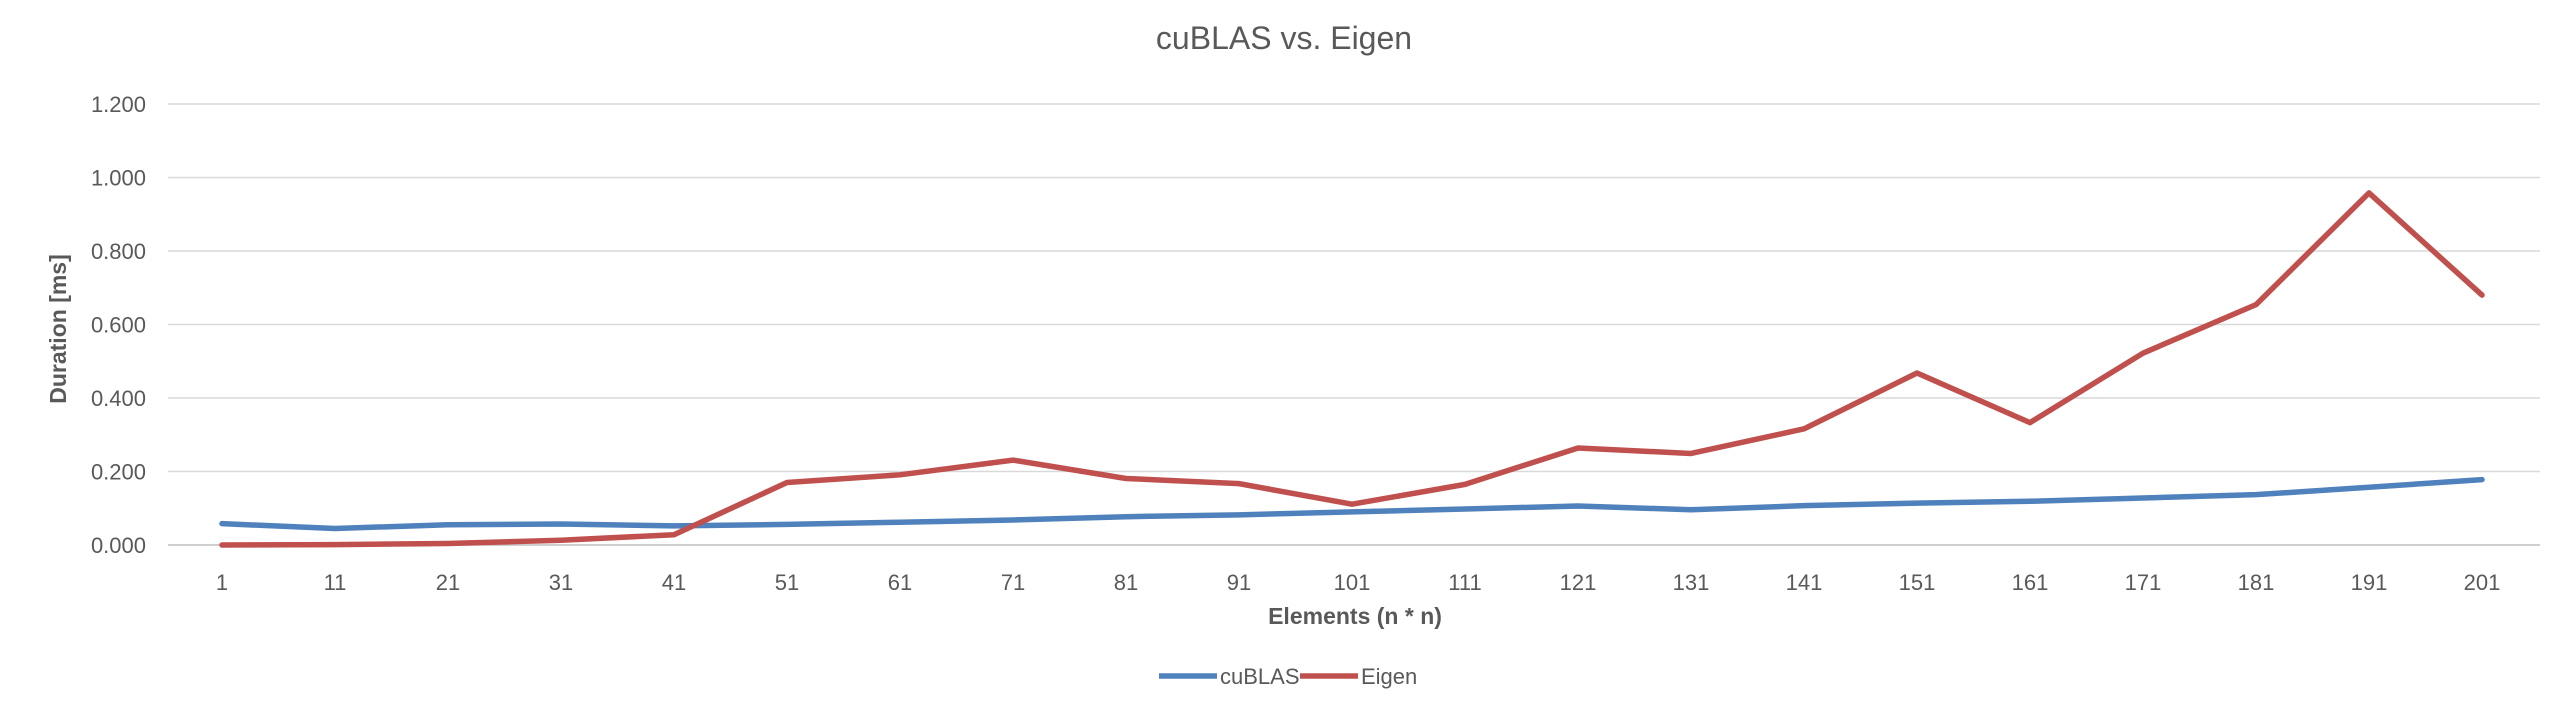 The height and width of the screenshot is (703, 2564). Describe the element at coordinates (1239, 582) in the screenshot. I see `x-tick-label: 91` at that location.